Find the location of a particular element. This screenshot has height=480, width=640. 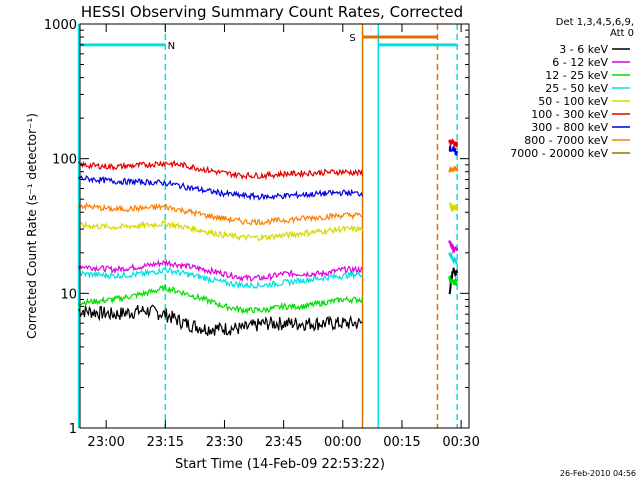

x-tick-label: 23:30 is located at coordinates (224, 442).